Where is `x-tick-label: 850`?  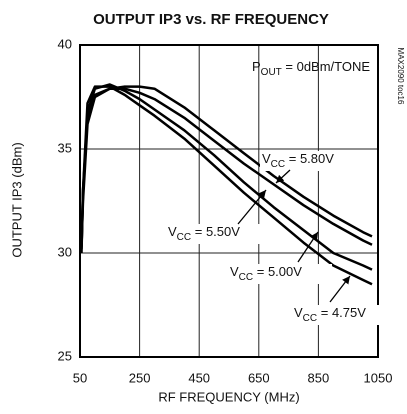 x-tick-label: 850 is located at coordinates (319, 377).